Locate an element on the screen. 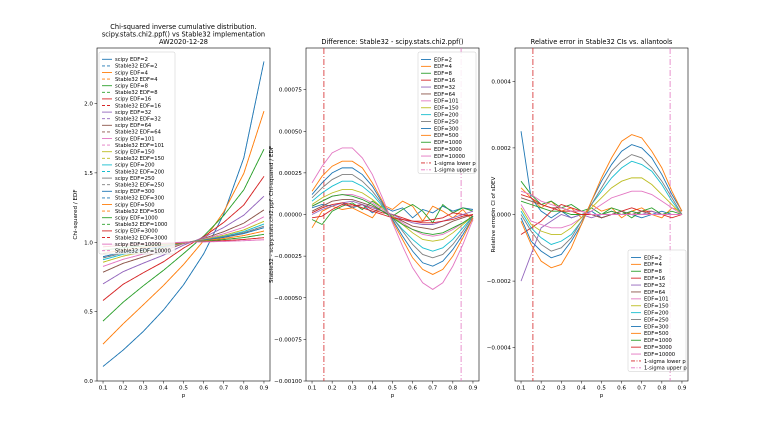 The width and height of the screenshot is (768, 428). legend-label: scipy EDF=10000 is located at coordinates (138, 245).